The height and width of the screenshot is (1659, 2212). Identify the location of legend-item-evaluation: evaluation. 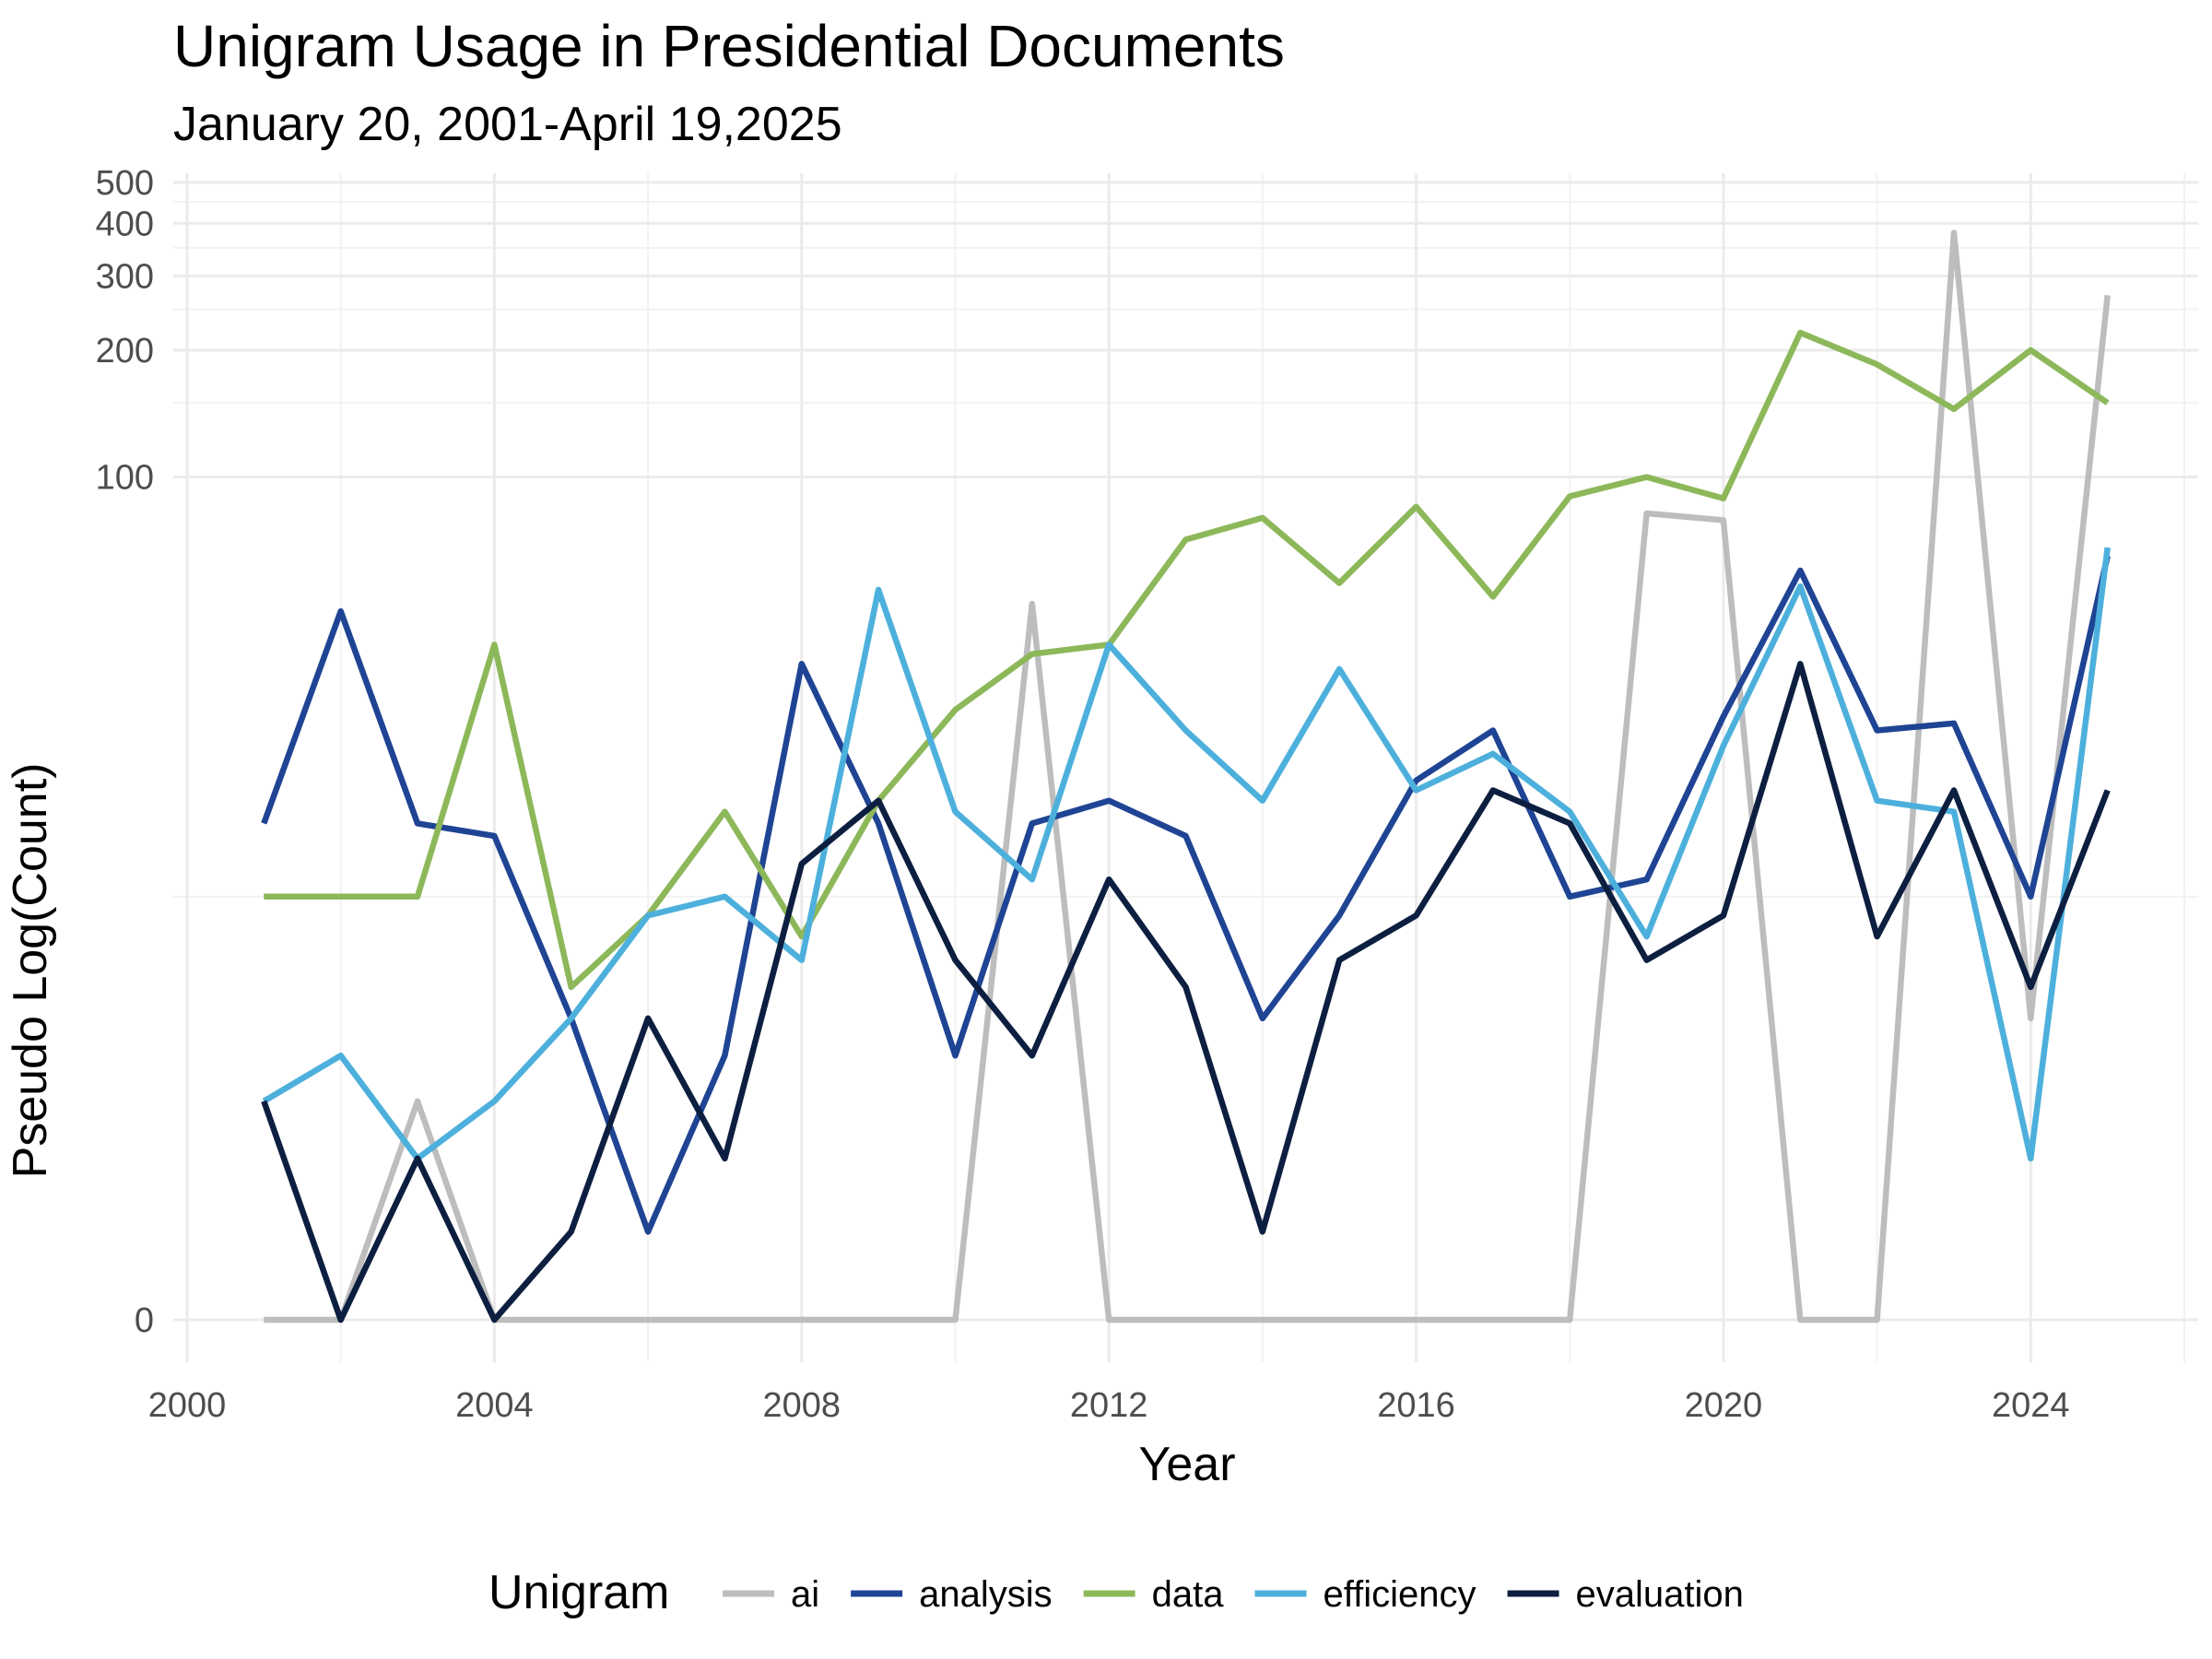
(1625, 1594).